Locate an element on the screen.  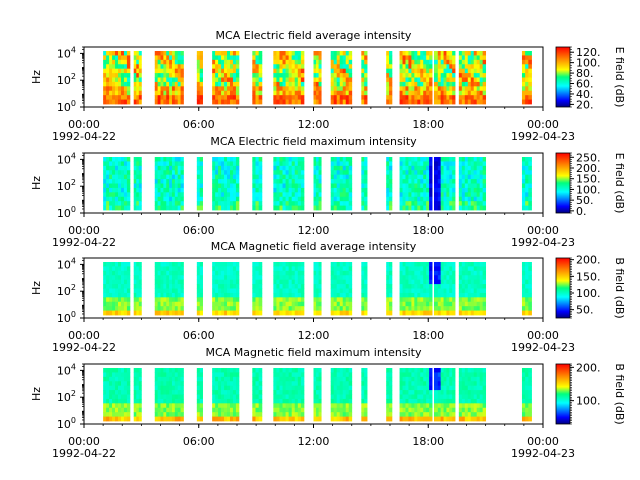
colorbar-tick-label: 80. is located at coordinates (585, 73).